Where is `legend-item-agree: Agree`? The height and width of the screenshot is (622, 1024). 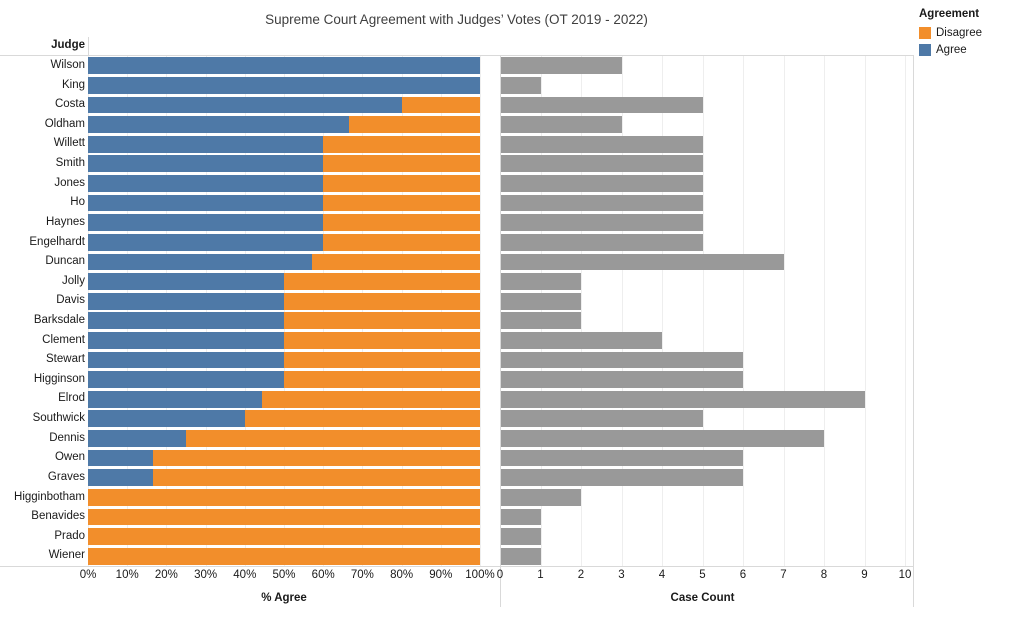
legend-item-agree: Agree is located at coordinates (950, 50).